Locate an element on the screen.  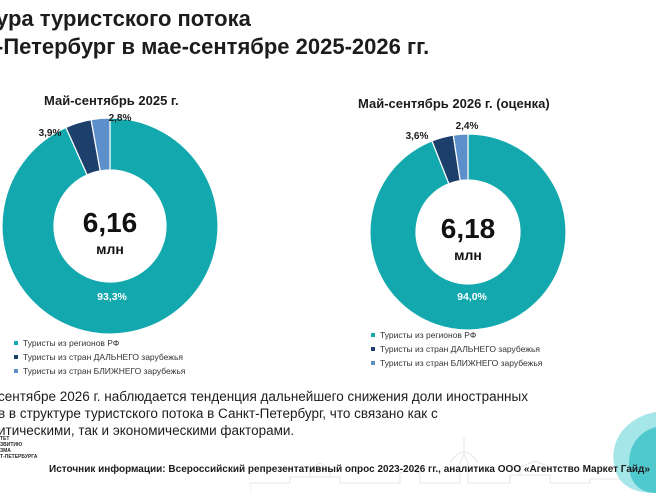
value-label-1: 3,6% is located at coordinates (417, 136).